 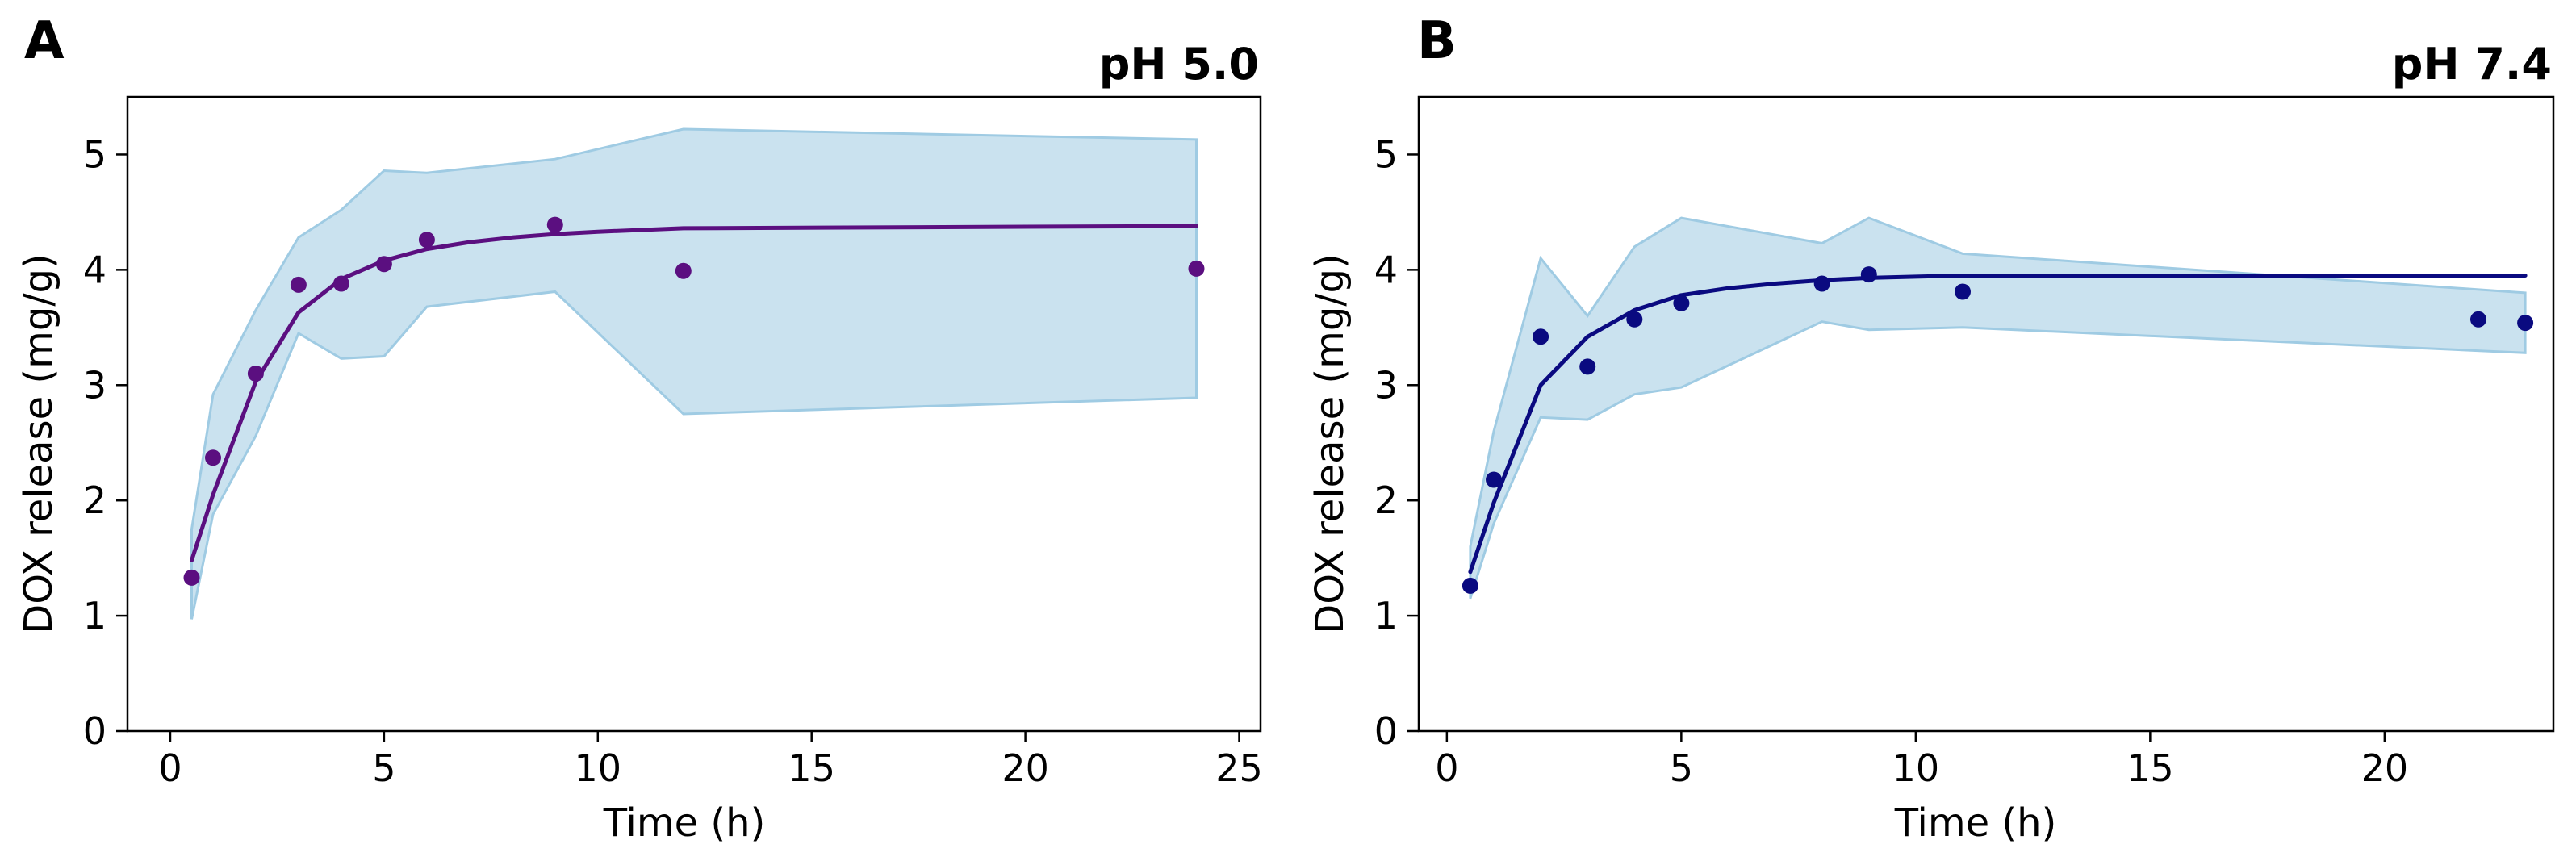 What do you see at coordinates (44, 41) in the screenshot?
I see `panel-letter-a: A` at bounding box center [44, 41].